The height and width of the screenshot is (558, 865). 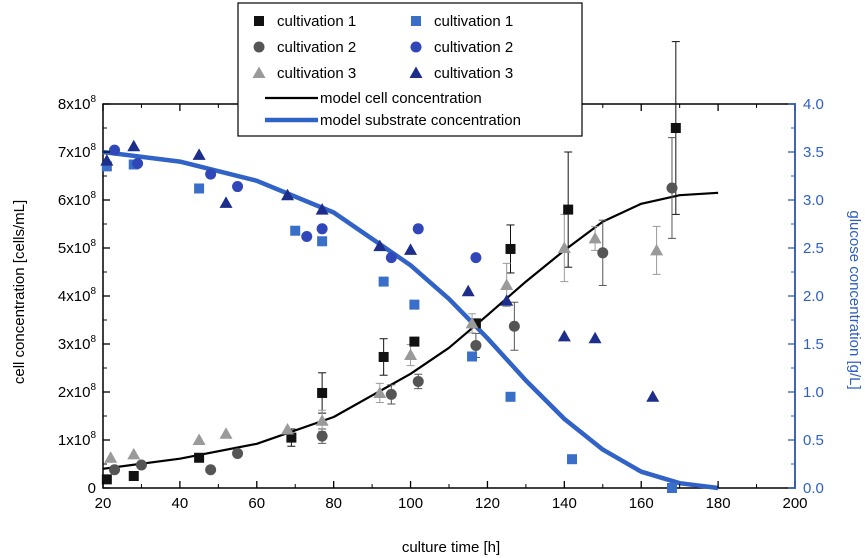 I want to click on y-right-tick-label: 4.0, so click(x=813, y=104).